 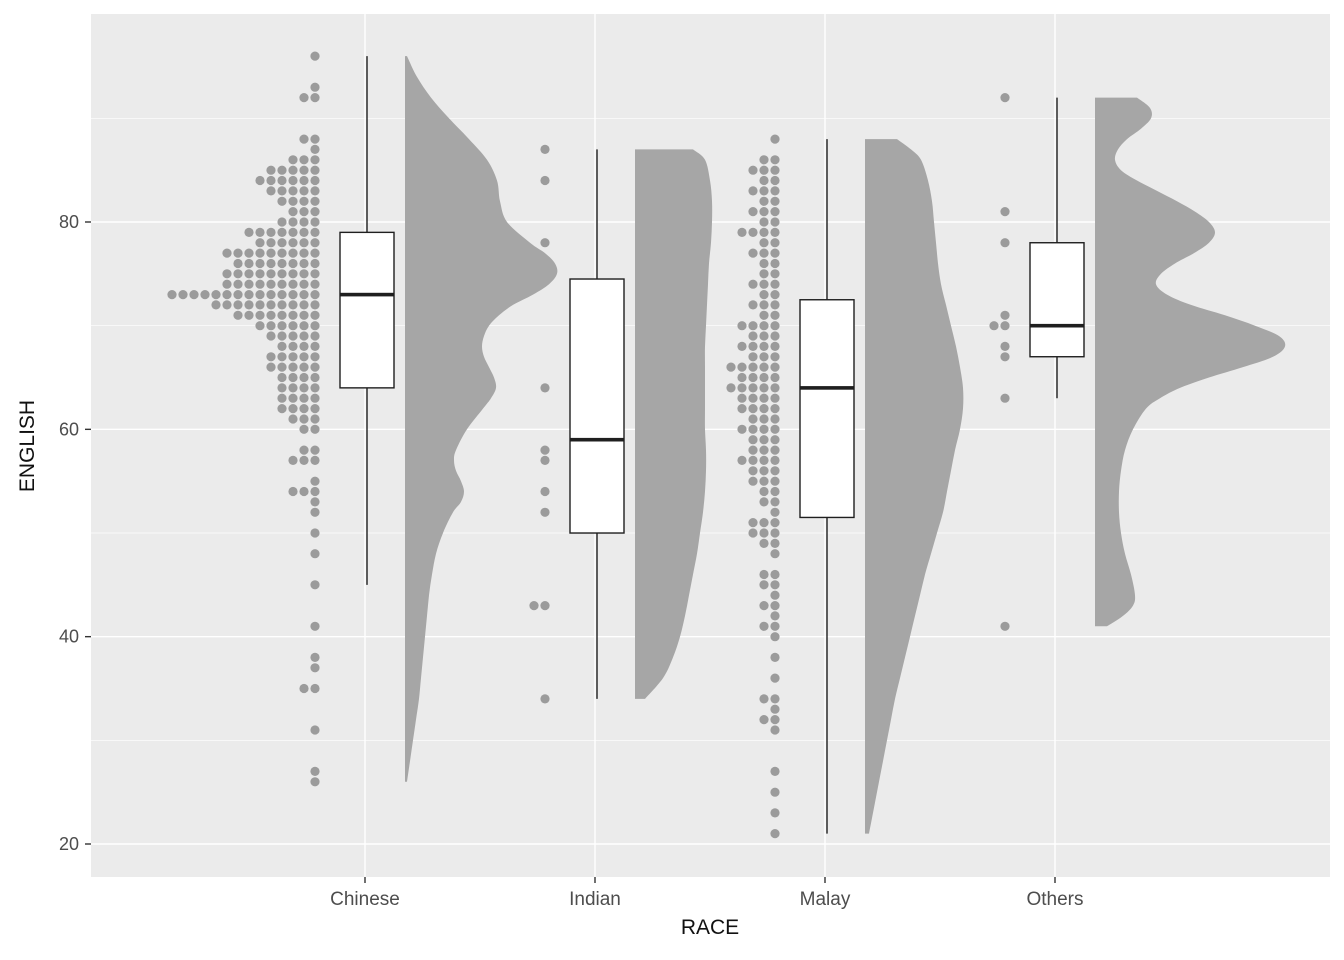 What do you see at coordinates (69, 222) in the screenshot?
I see `y-tick-label: 80` at bounding box center [69, 222].